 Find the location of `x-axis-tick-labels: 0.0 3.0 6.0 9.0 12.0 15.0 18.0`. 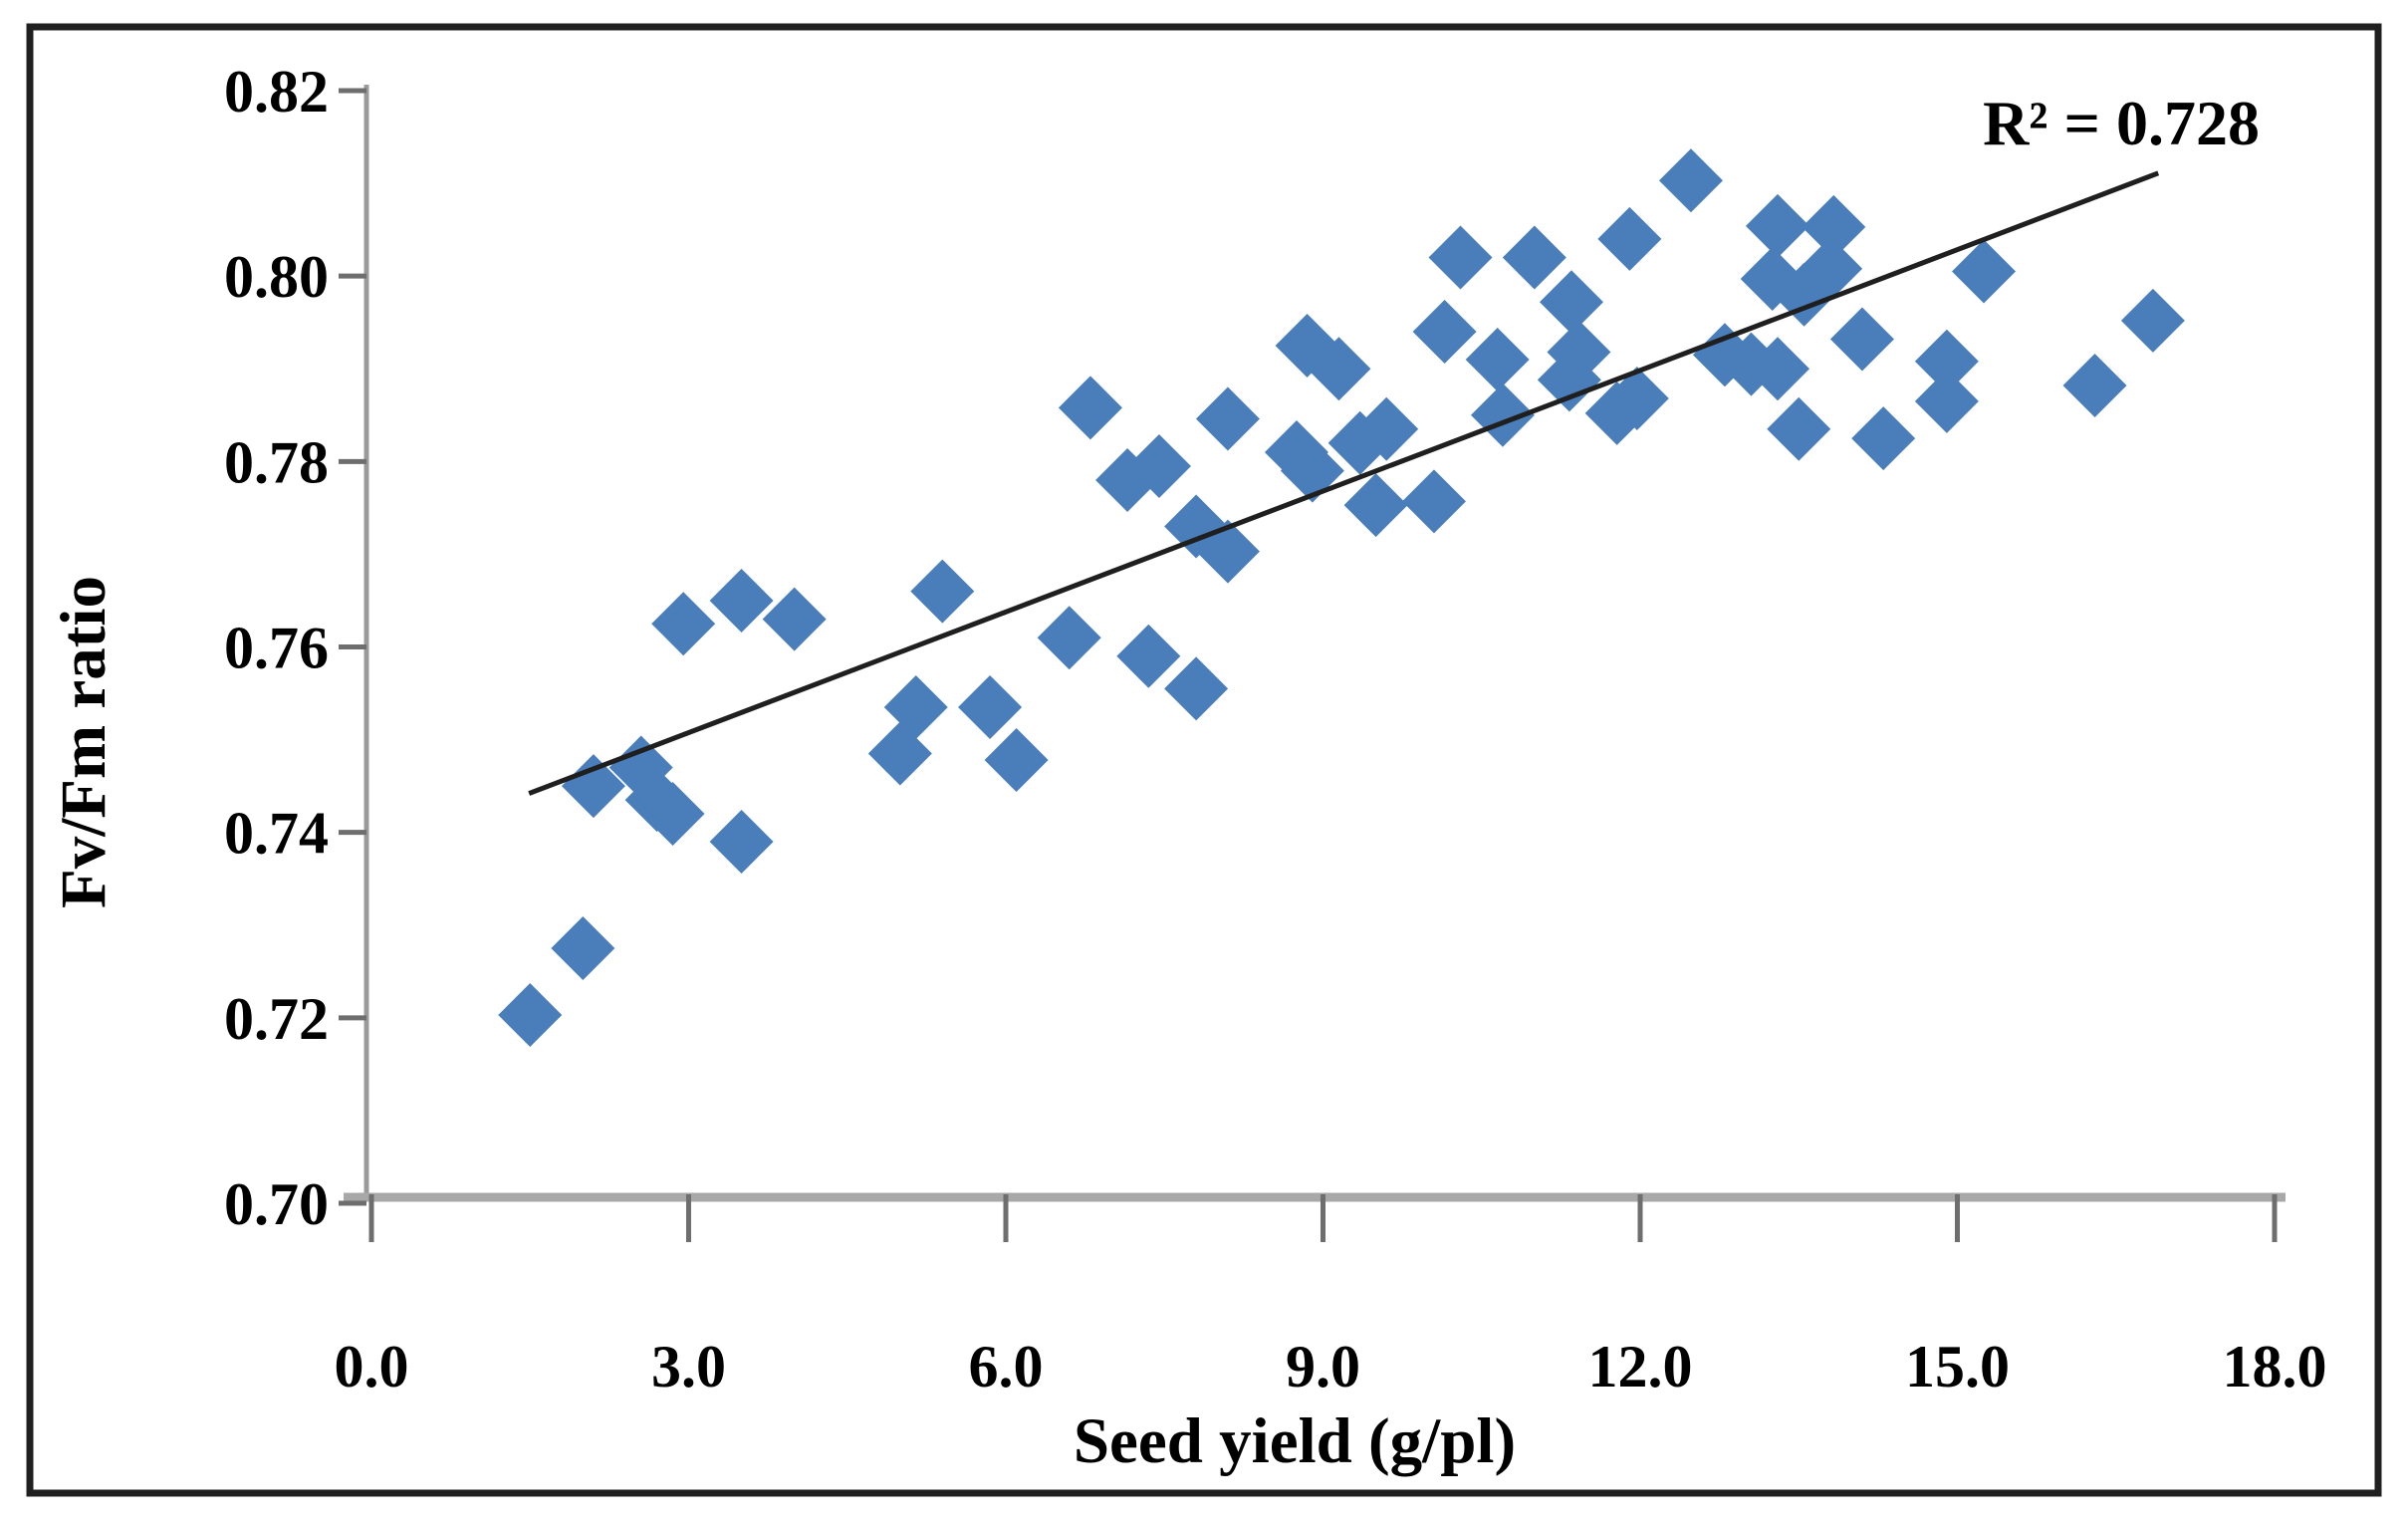

x-axis-tick-labels: 0.0 3.0 6.0 9.0 12.0 15.0 18.0 is located at coordinates (1331, 1366).